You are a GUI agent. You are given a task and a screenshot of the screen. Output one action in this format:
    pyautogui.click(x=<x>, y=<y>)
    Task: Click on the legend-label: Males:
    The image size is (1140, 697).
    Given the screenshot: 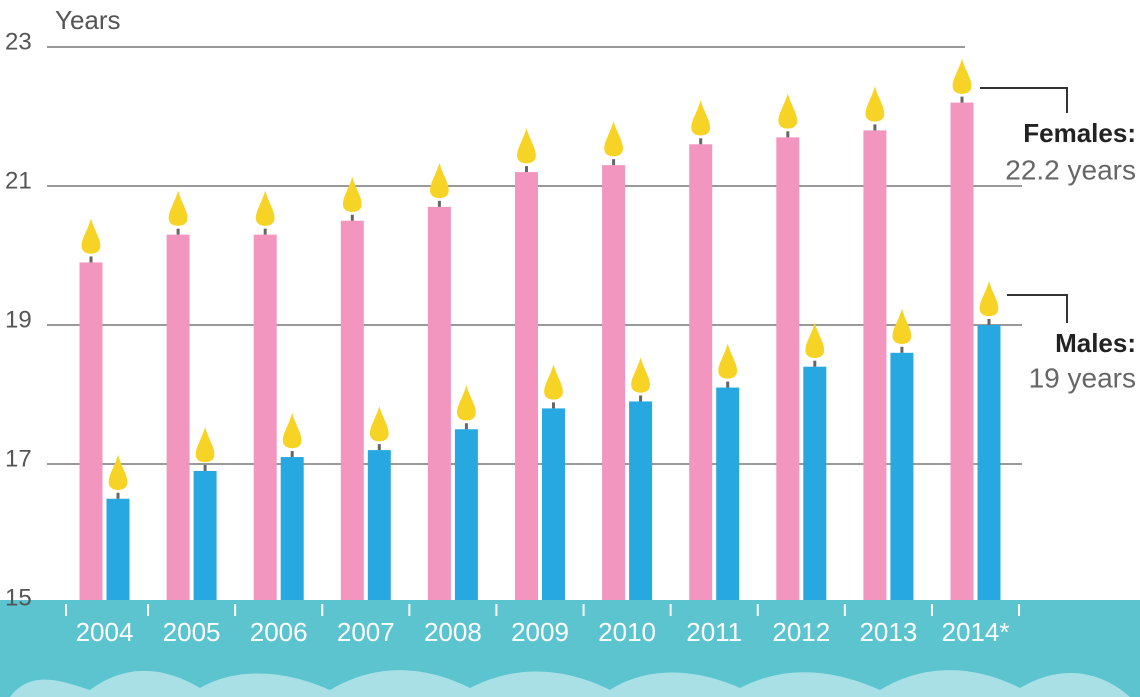 What is the action you would take?
    pyautogui.click(x=1095, y=343)
    